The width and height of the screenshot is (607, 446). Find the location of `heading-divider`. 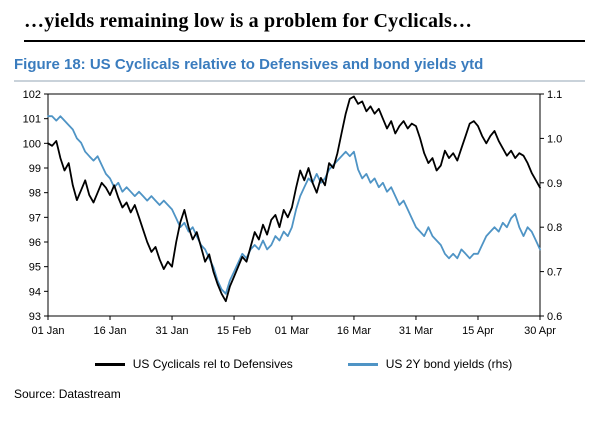

heading-divider is located at coordinates (304, 41).